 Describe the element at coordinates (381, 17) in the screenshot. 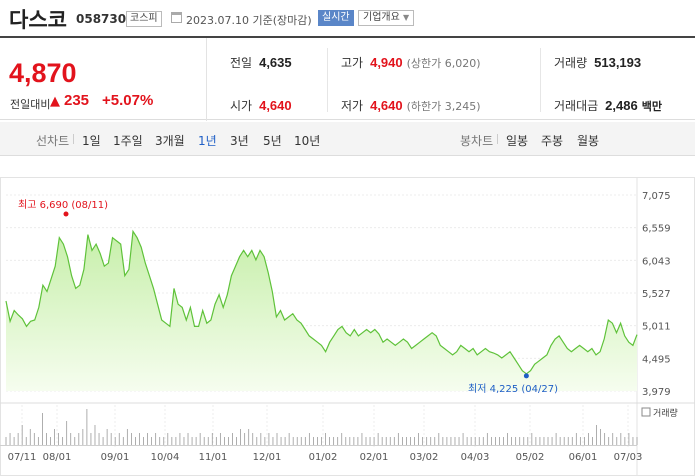

I see `corp-info-label: 기업개요` at that location.